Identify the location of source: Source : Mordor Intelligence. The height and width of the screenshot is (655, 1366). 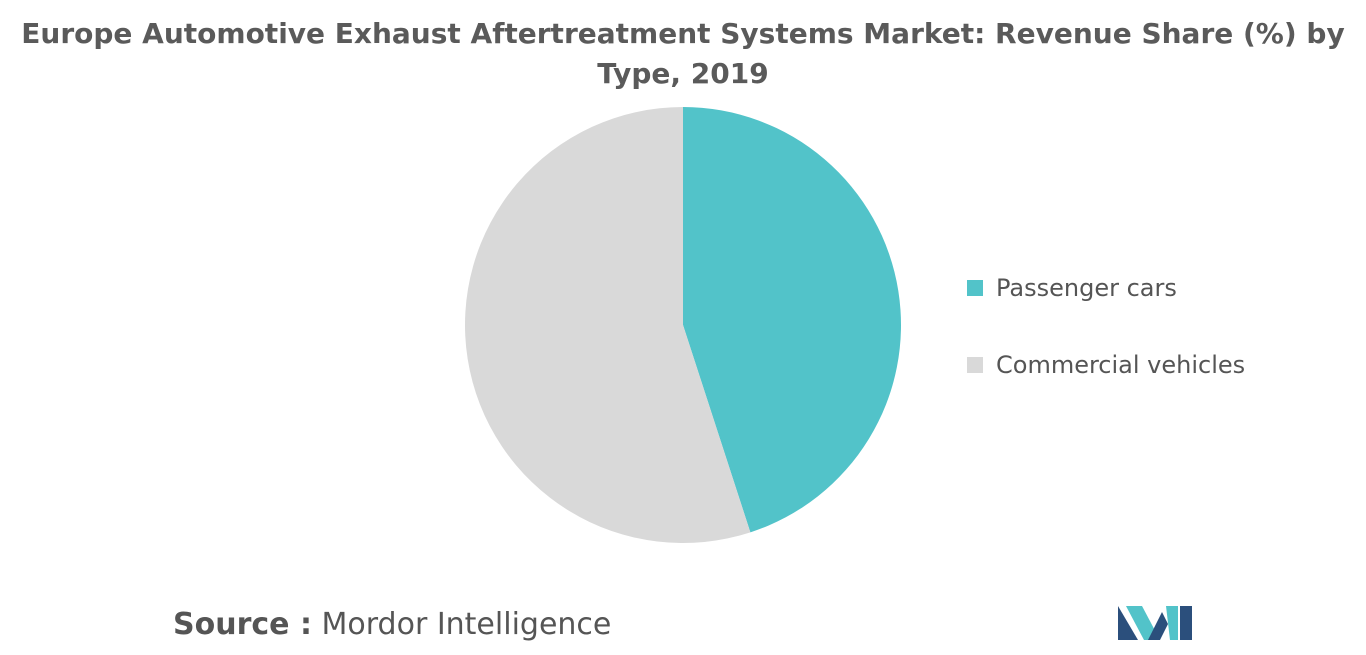
(392, 624).